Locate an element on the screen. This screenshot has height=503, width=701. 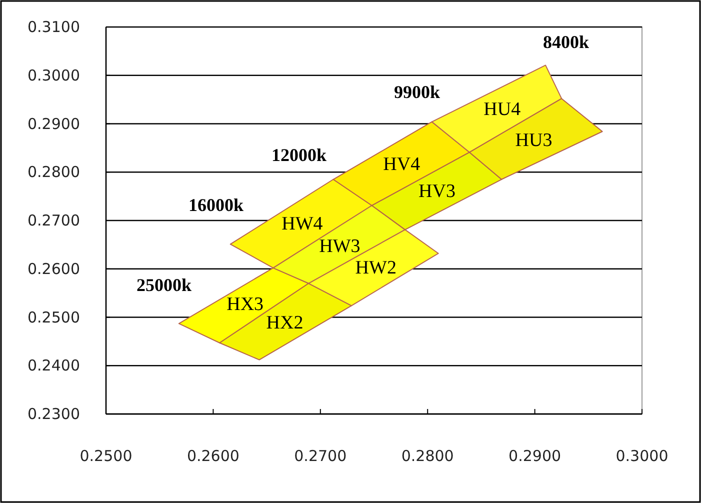
y-tick-label: 0.2900 is located at coordinates (54, 123).